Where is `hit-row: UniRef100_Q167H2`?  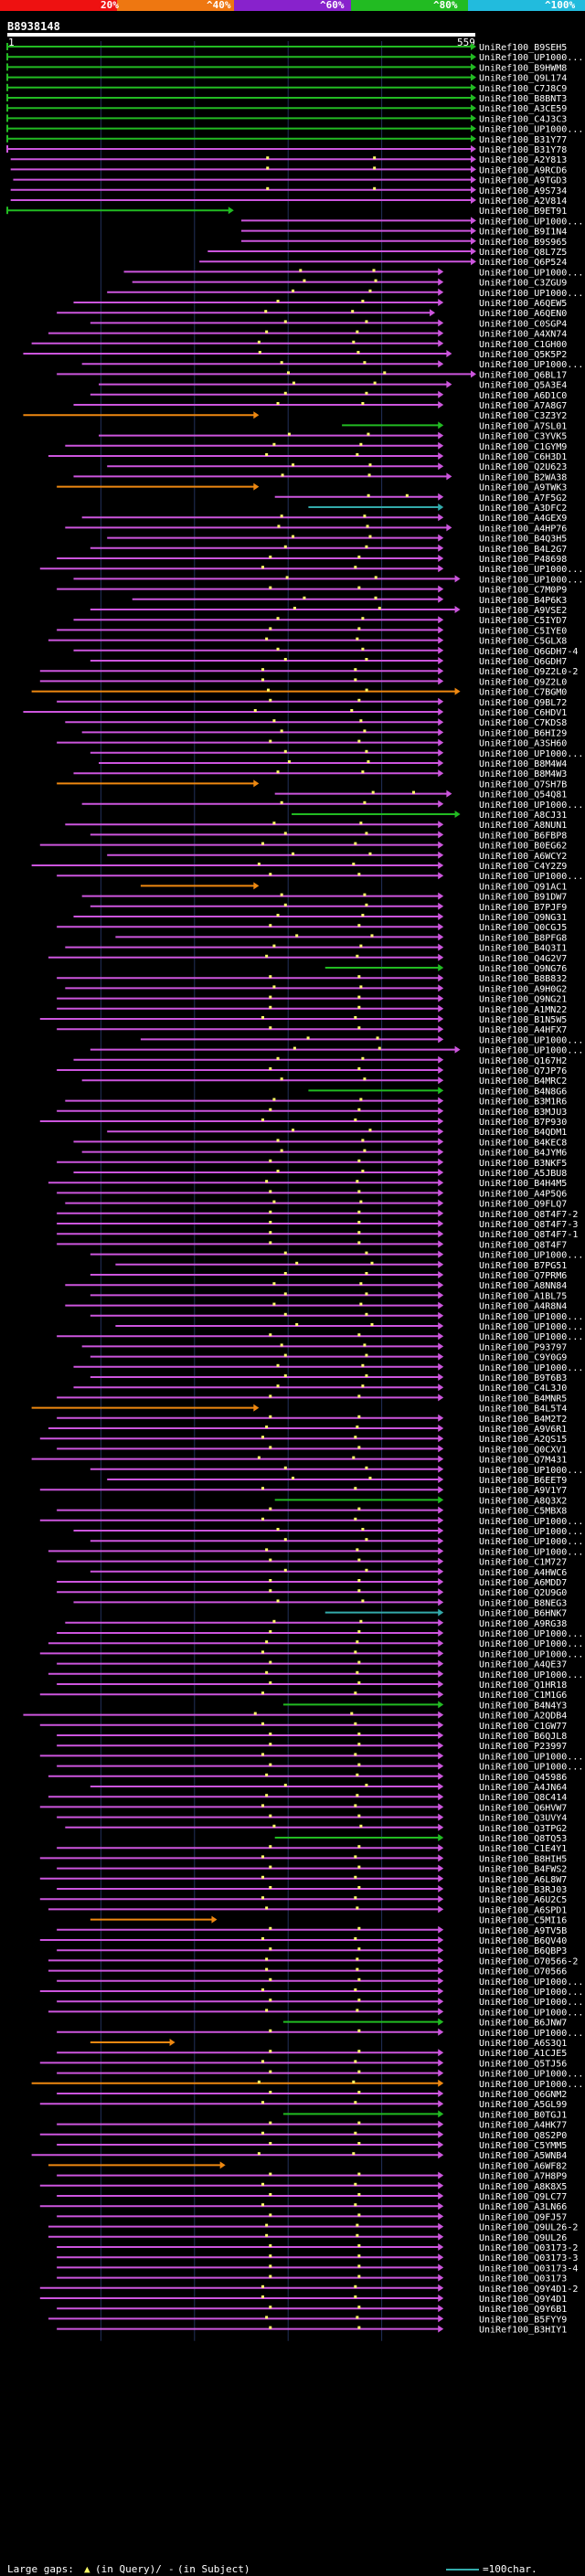 hit-row: UniRef100_Q167H2 is located at coordinates (320, 1060).